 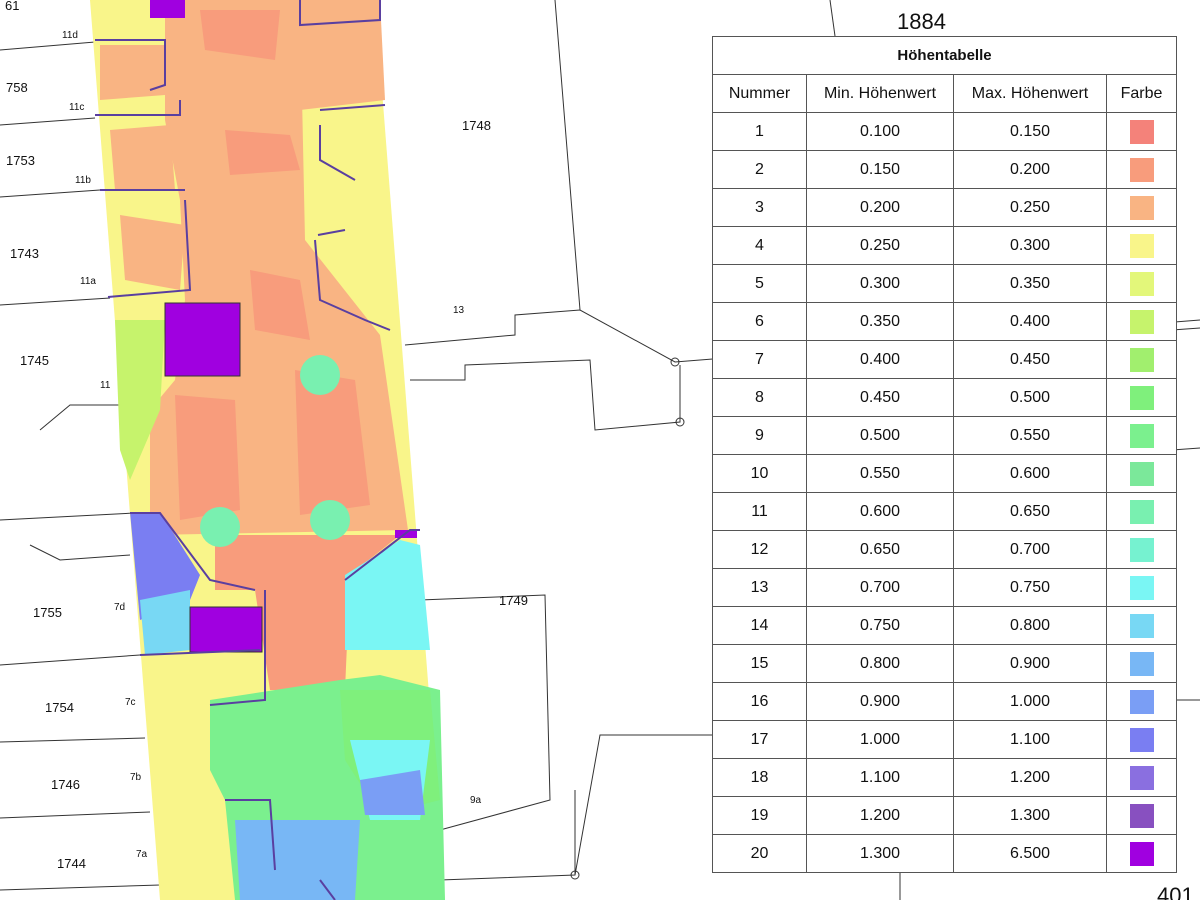 What do you see at coordinates (119, 607) in the screenshot?
I see `parcel-label: 7d` at bounding box center [119, 607].